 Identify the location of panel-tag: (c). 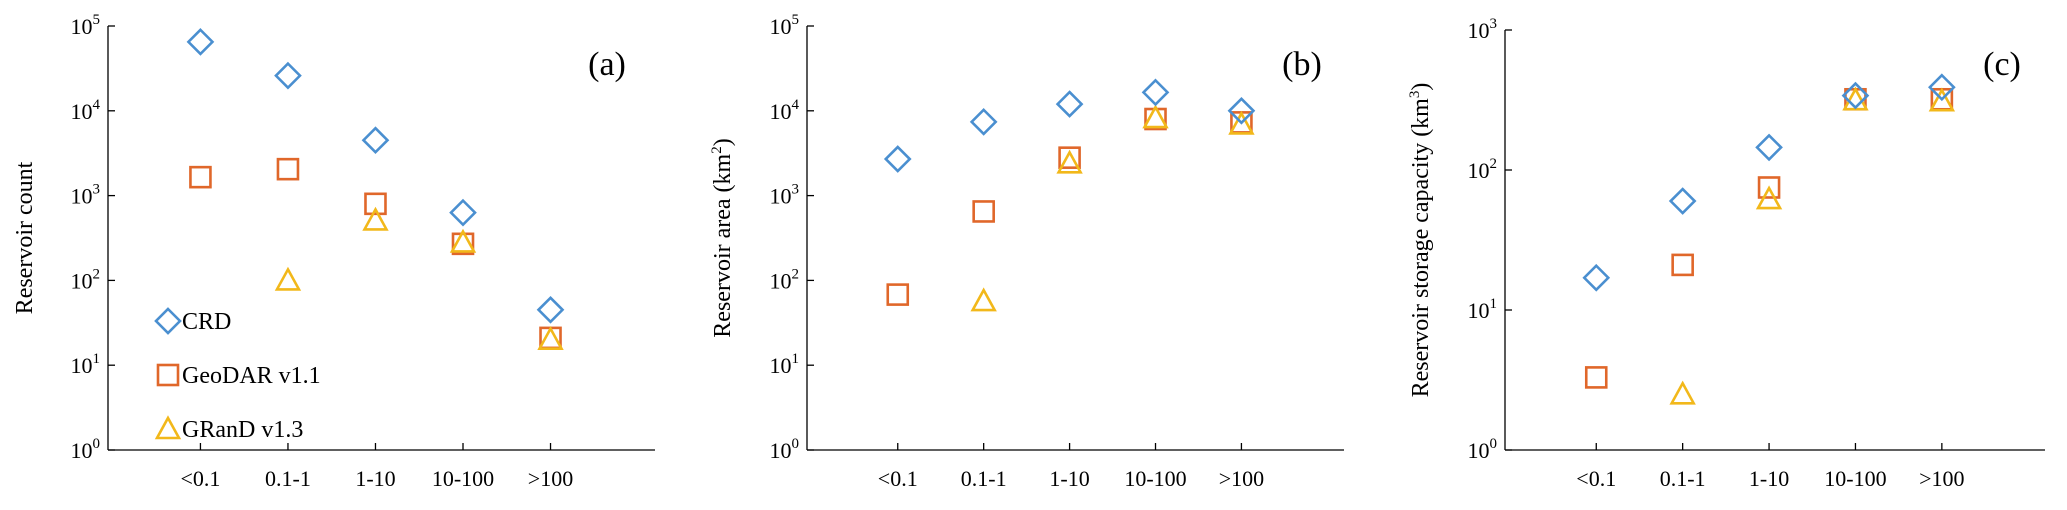
(2002, 64).